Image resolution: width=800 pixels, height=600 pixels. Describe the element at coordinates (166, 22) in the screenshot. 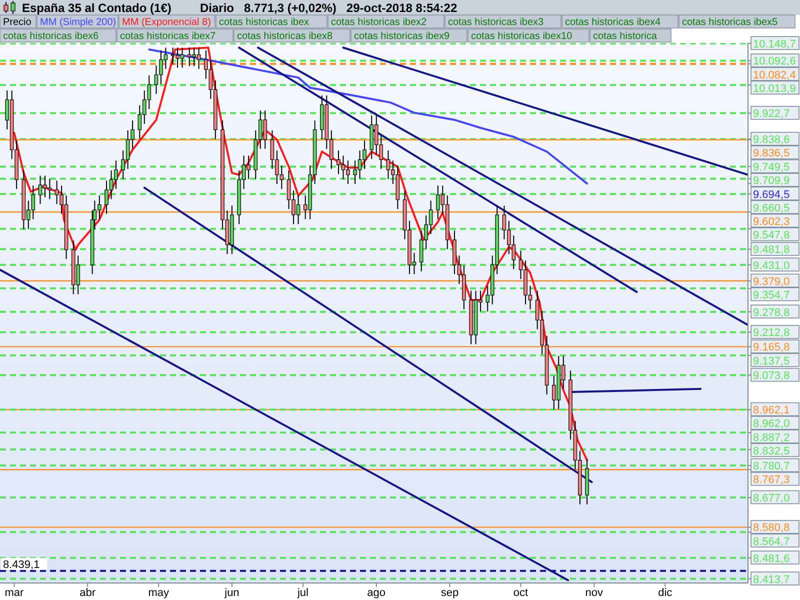

I see `series-label: MM (Exponencial 8)` at that location.